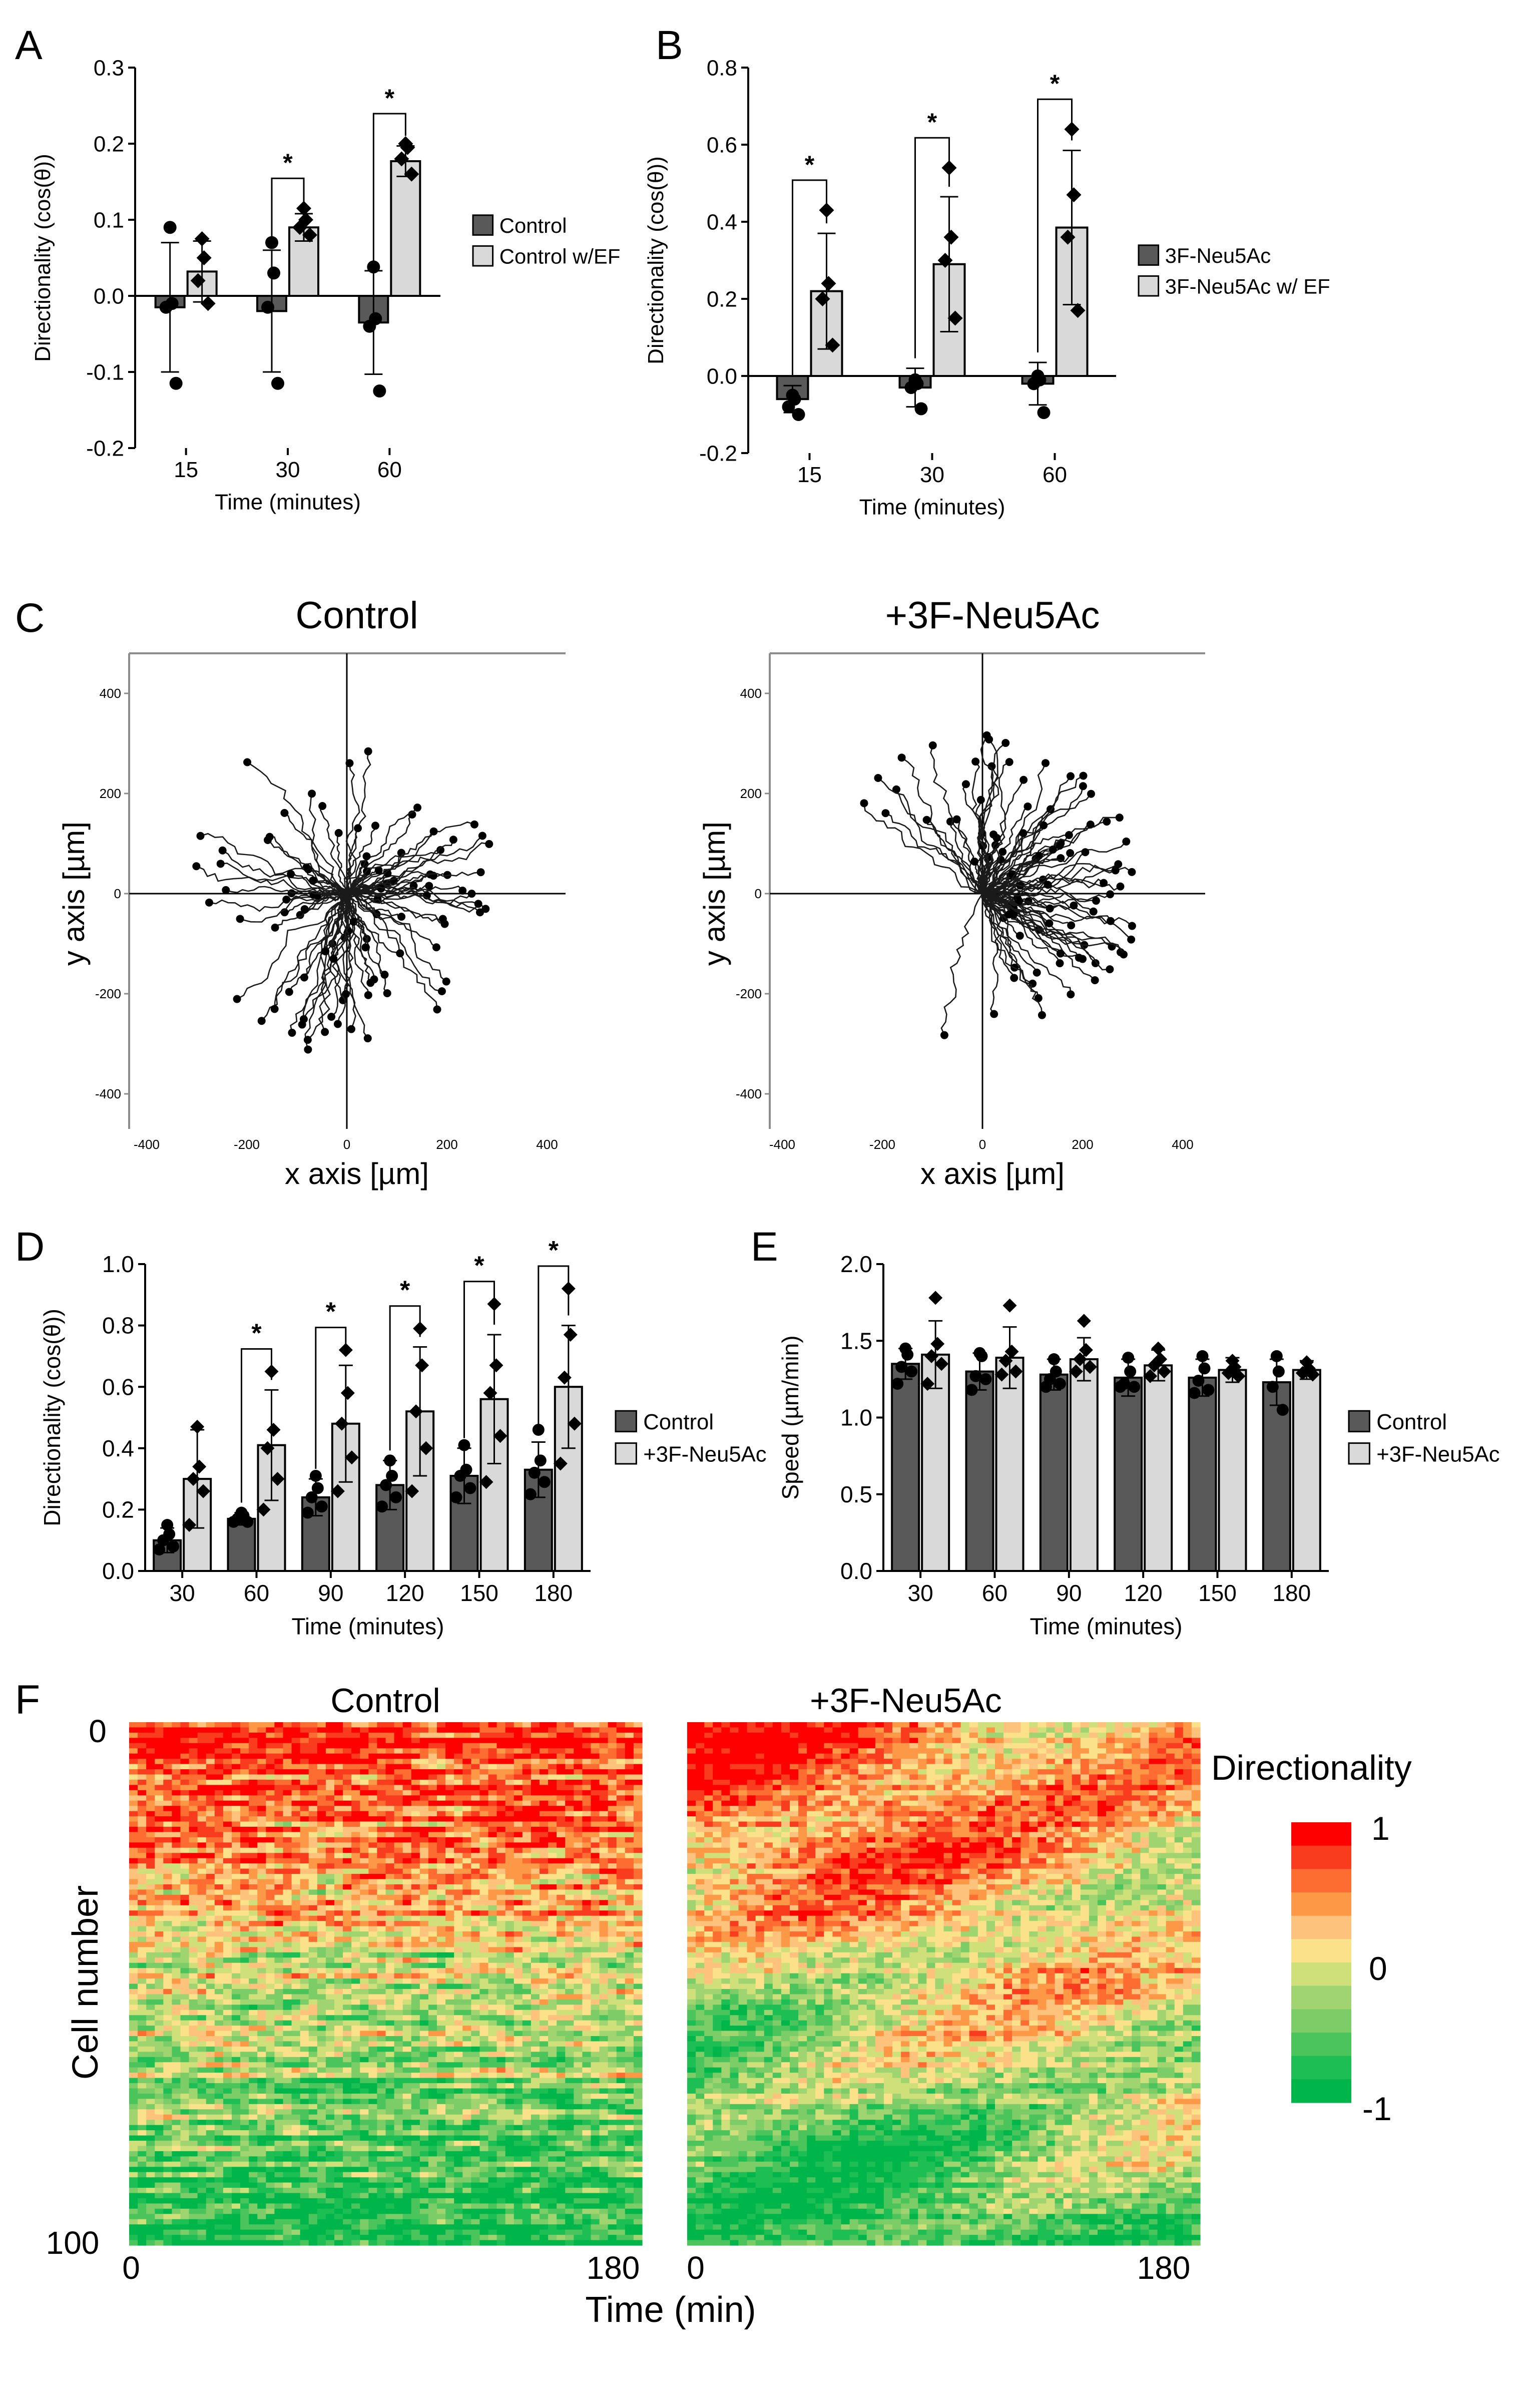 The width and height of the screenshot is (1540, 2387). I want to click on y-tick-label: 0.2, so click(109, 144).